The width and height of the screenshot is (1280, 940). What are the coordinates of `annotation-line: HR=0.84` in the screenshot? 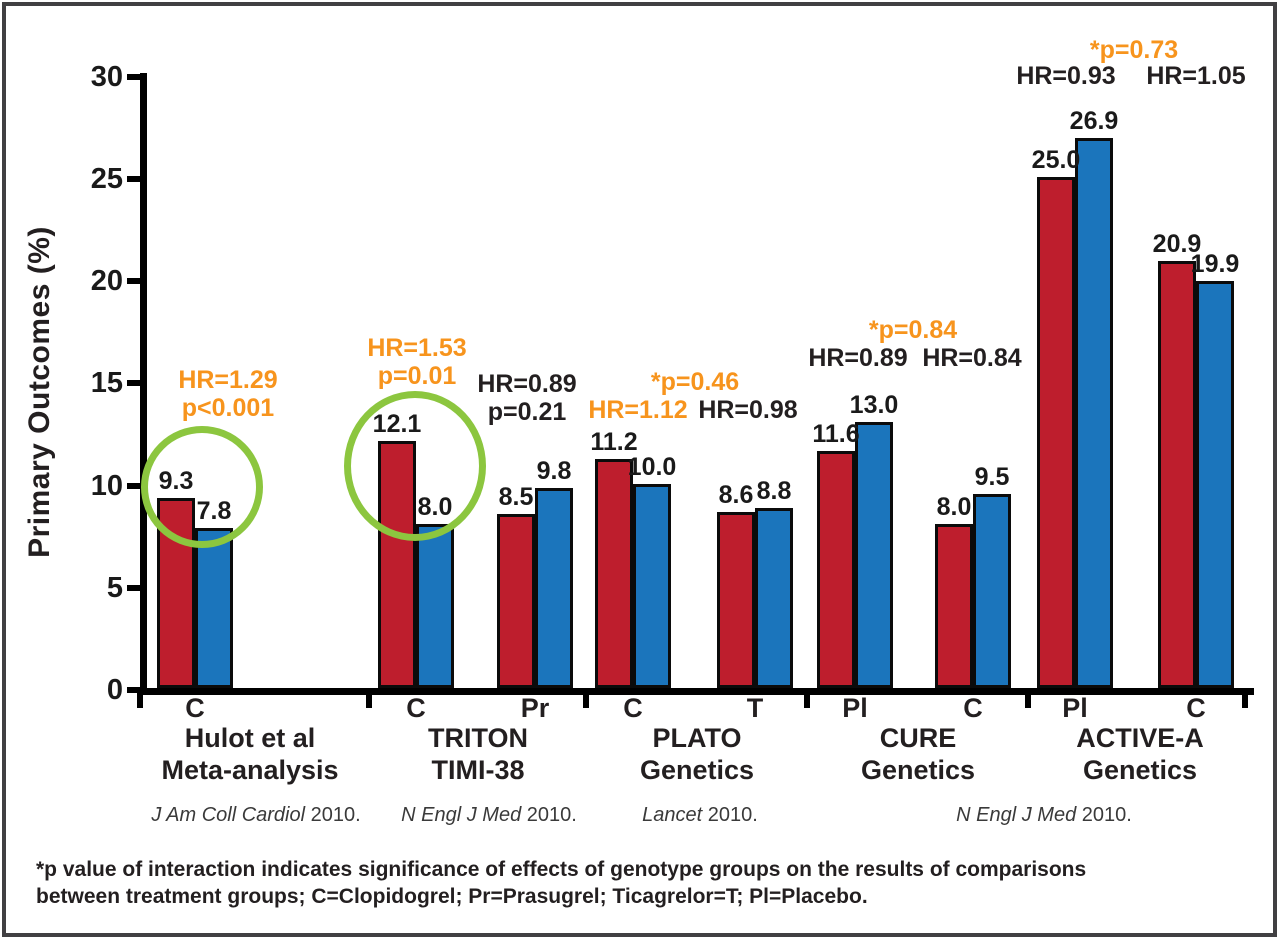 It's located at (972, 358).